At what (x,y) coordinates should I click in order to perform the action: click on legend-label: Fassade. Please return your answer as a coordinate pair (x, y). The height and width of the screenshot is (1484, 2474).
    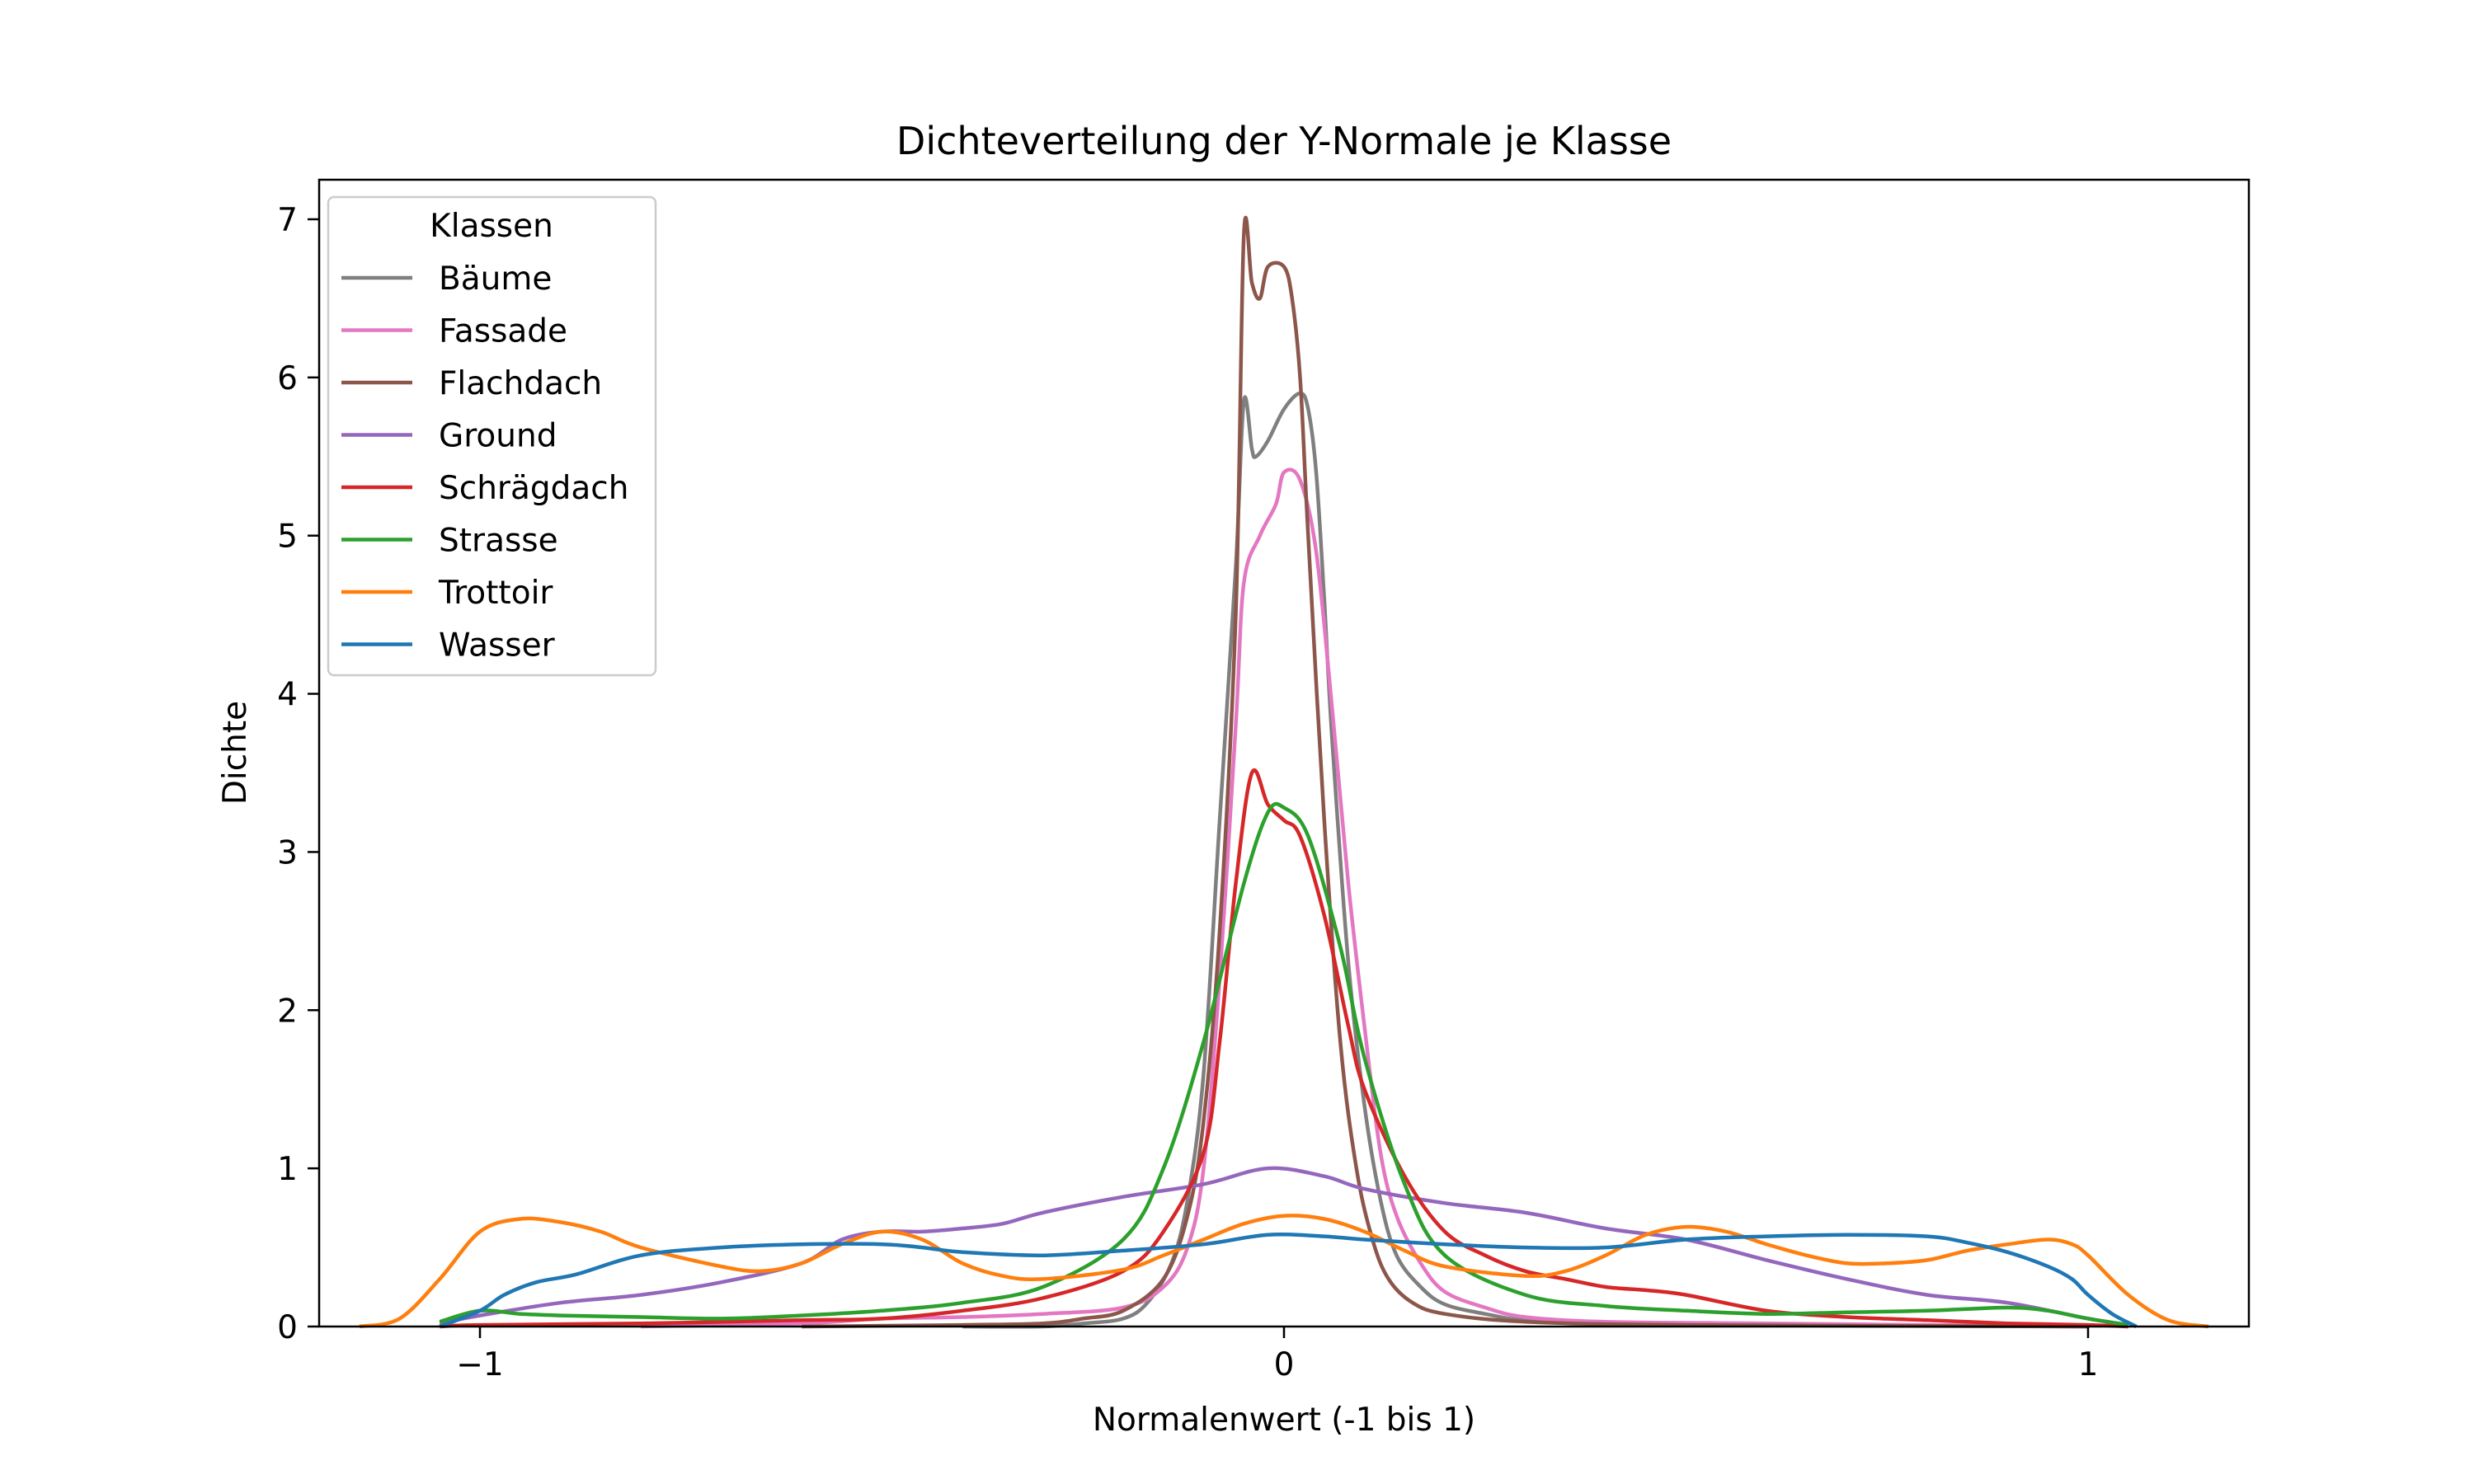
    Looking at the image, I should click on (503, 331).